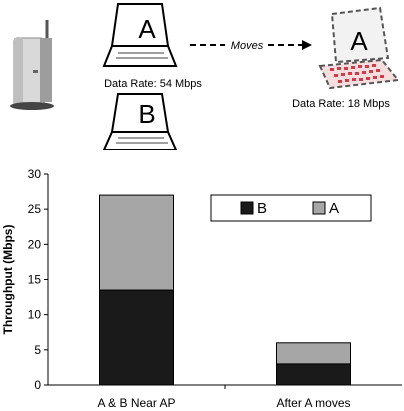  What do you see at coordinates (37, 350) in the screenshot?
I see `y-tick-label: 5` at bounding box center [37, 350].